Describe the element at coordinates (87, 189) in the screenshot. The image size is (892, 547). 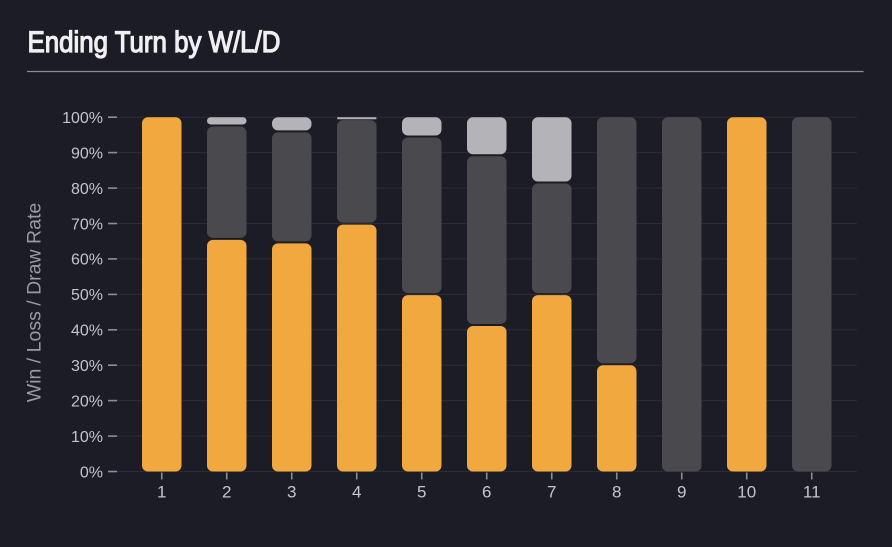
I see `svg-text: 80%` at that location.